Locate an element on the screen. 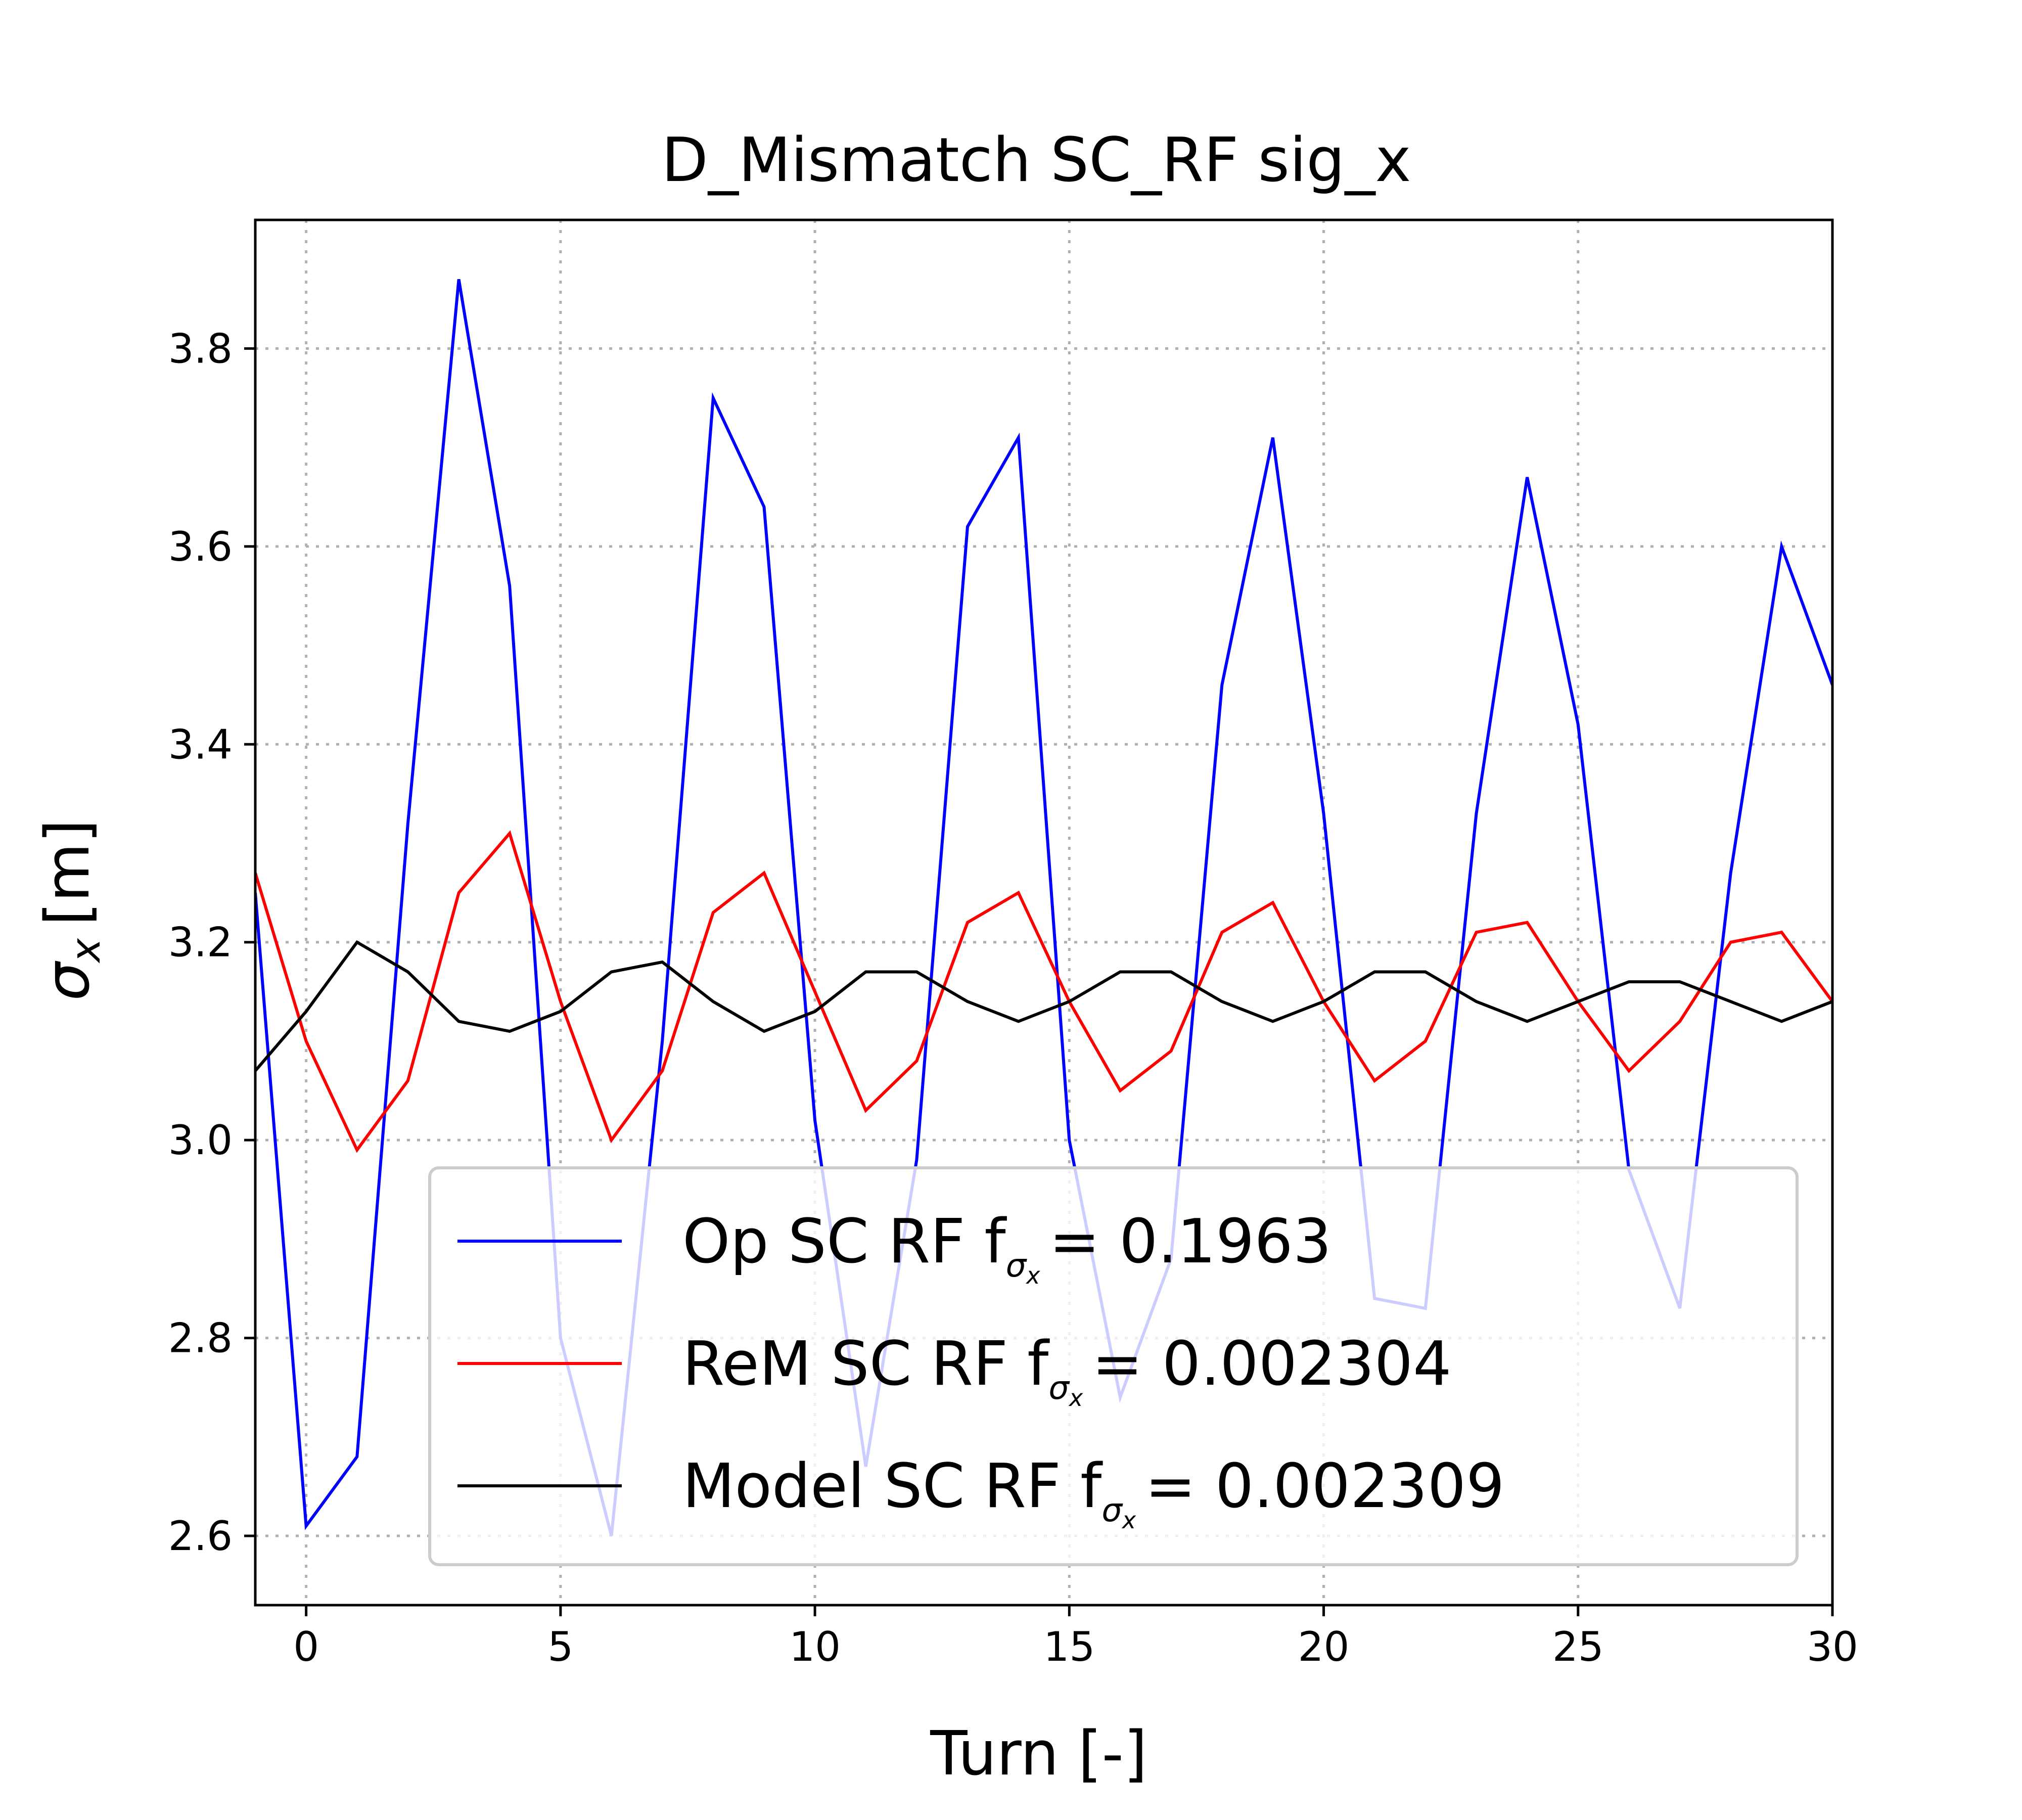 This screenshot has height=1820, width=2022. y-tick-label: 3.8 is located at coordinates (200, 348).